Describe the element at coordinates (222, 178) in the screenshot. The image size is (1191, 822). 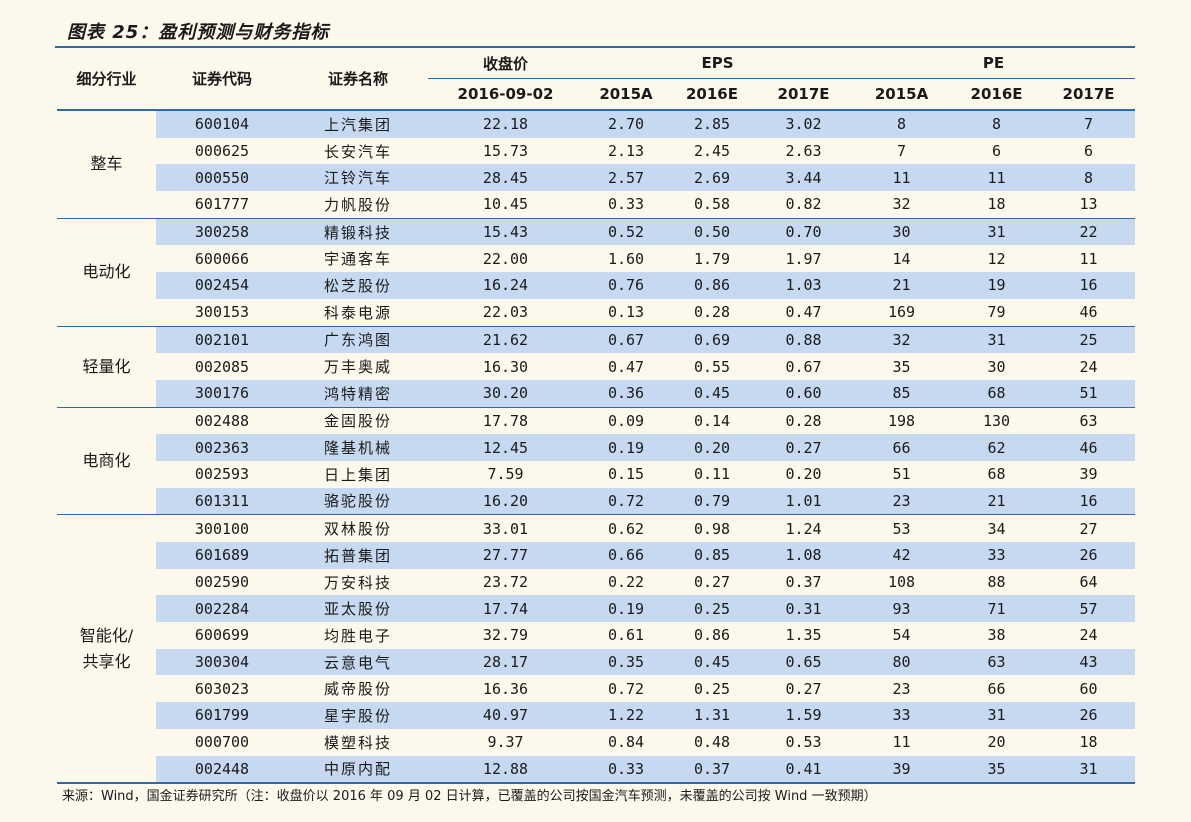
I see `cell-code: 000550` at that location.